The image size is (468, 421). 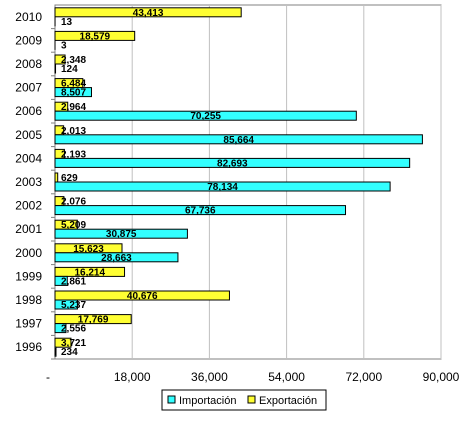 I want to click on data-label: 5,209, so click(x=73, y=225).